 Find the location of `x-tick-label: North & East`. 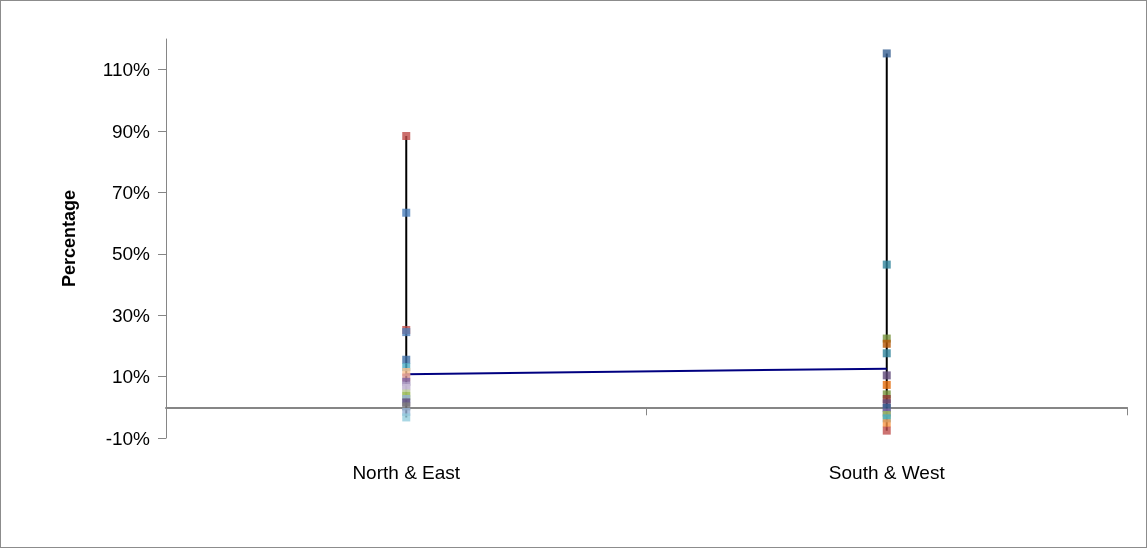

x-tick-label: North & East is located at coordinates (406, 472).